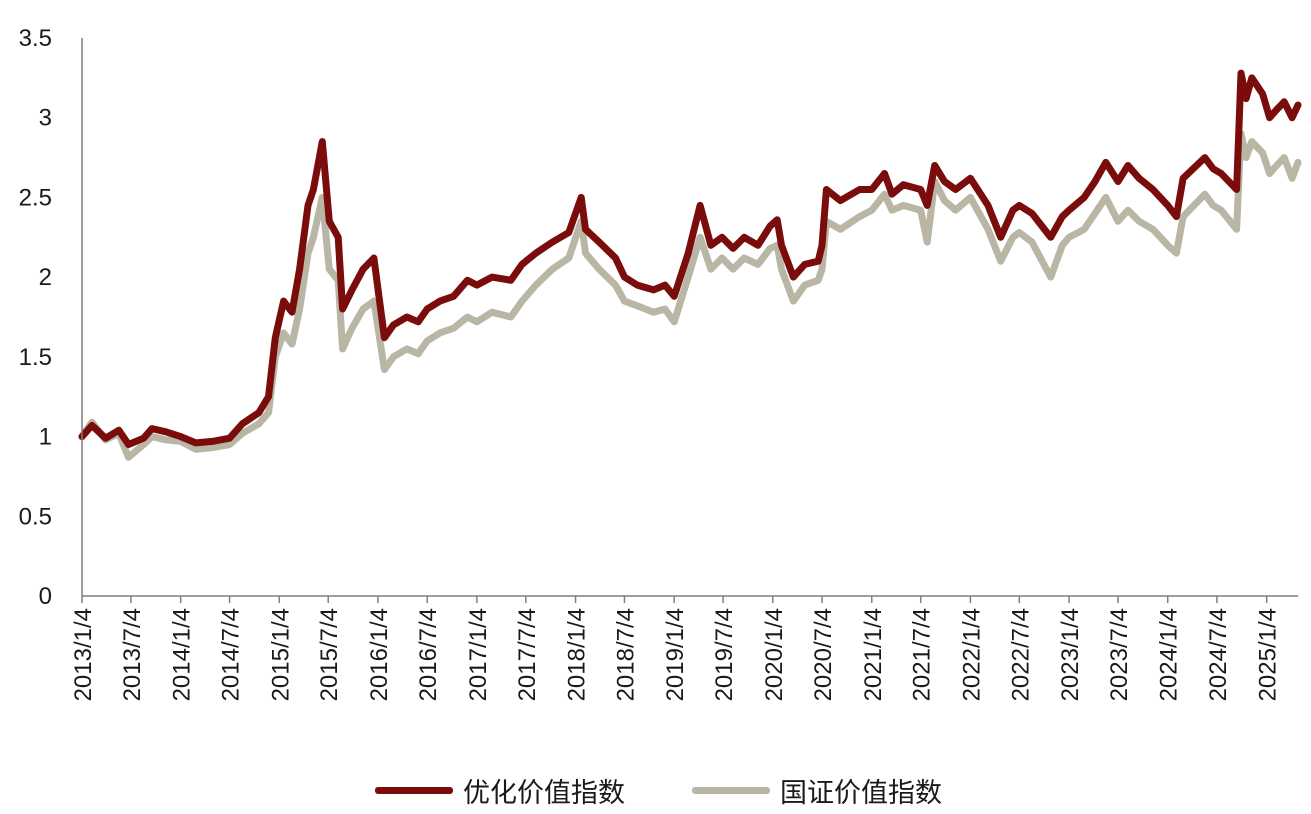  Describe the element at coordinates (35, 38) in the screenshot. I see `y-tick-label: 3.5` at that location.